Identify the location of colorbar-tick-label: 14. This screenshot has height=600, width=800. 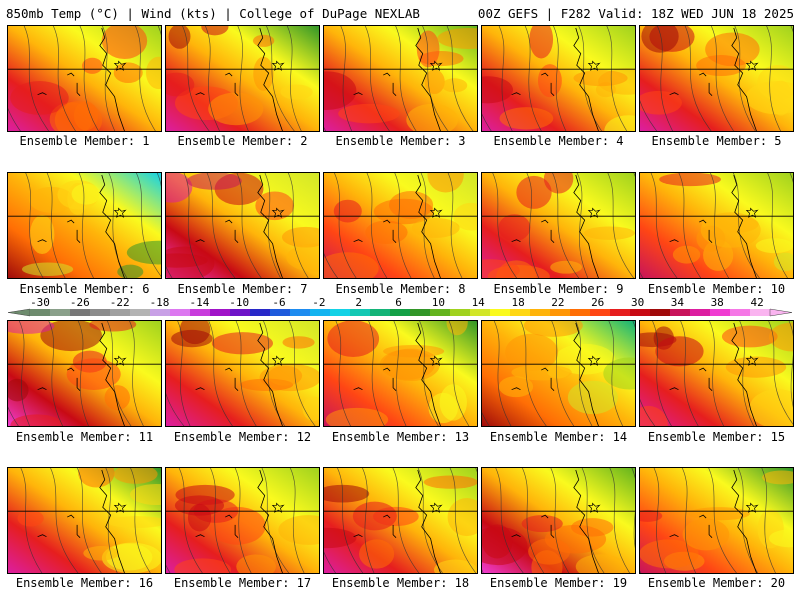
(479, 303).